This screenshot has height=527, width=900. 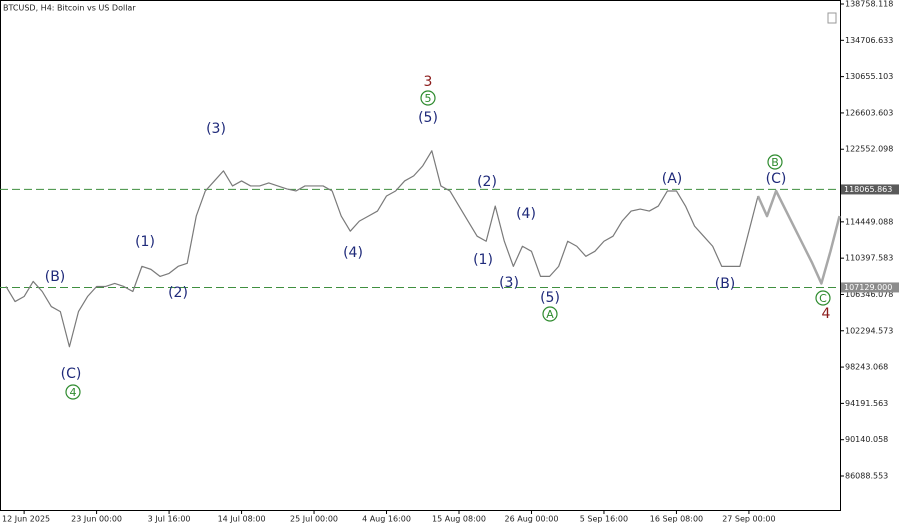 I want to click on y-tick-label: 138758.118, so click(x=869, y=4).